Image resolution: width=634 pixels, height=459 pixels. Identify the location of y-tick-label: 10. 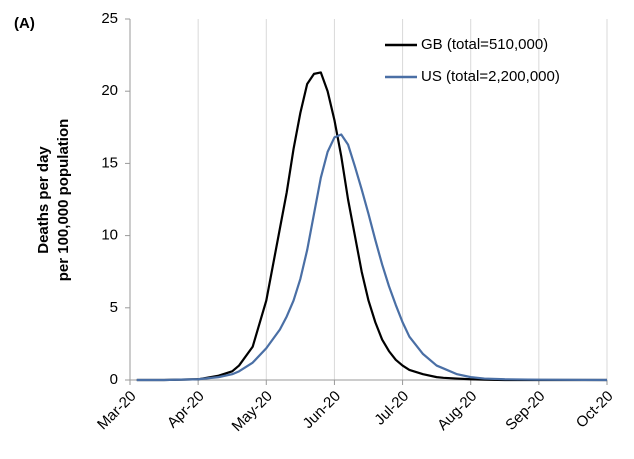
(109, 235).